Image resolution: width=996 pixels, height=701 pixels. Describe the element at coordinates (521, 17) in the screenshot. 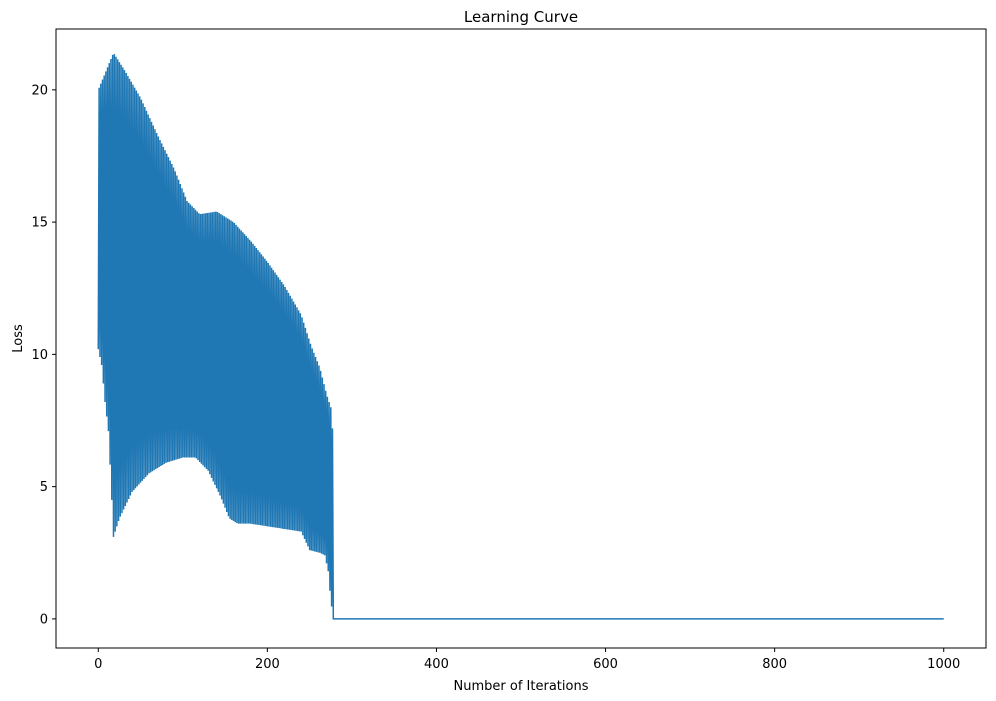

I see `chart-title: Learning Curve` at that location.